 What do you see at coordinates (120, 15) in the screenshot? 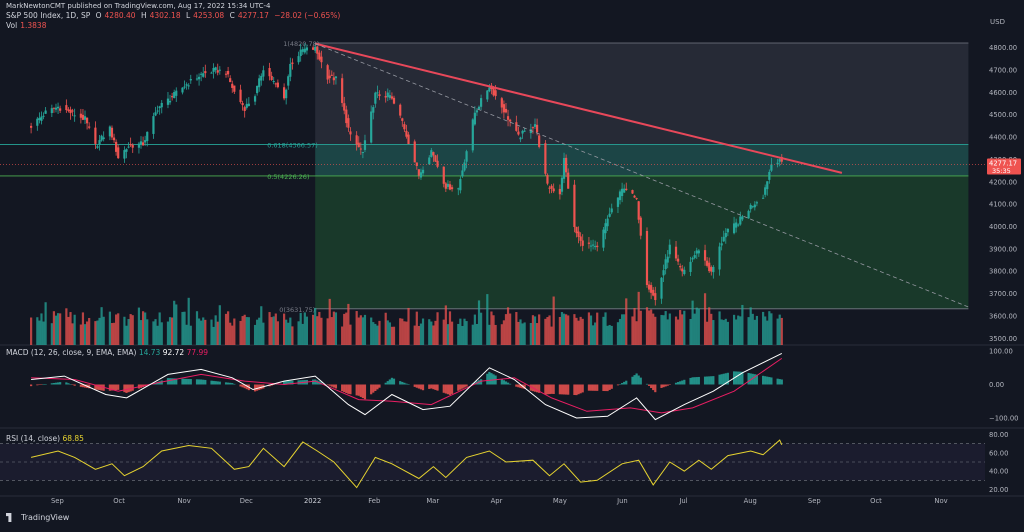
I see `ohlc-open: 4280.40` at bounding box center [120, 15].